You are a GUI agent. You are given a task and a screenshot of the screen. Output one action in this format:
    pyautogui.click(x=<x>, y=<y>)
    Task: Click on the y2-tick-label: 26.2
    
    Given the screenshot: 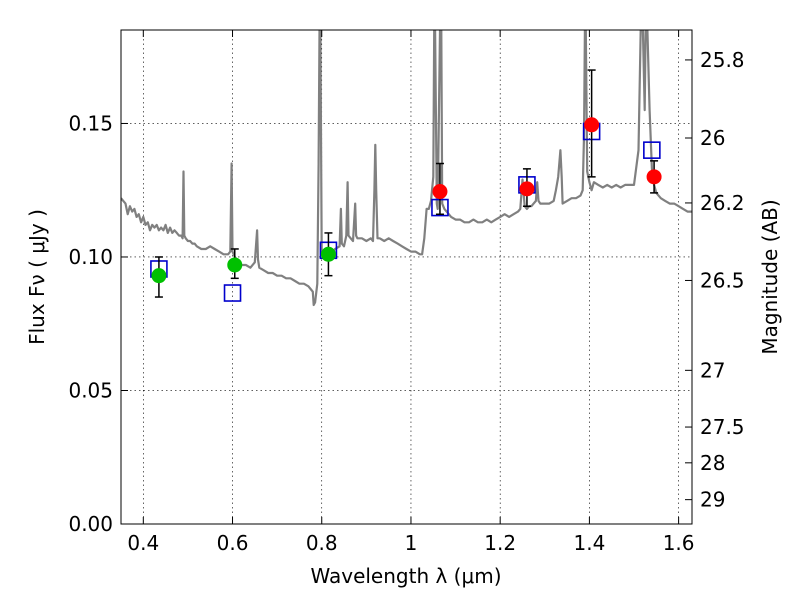 What is the action you would take?
    pyautogui.click(x=722, y=203)
    